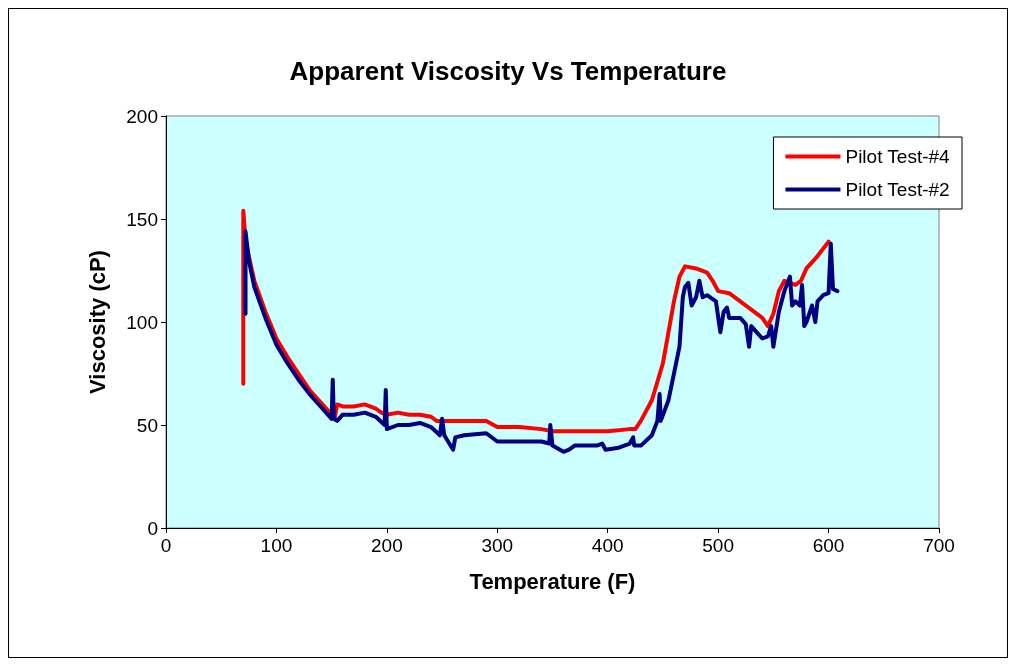  What do you see at coordinates (152, 528) in the screenshot?
I see `y-tick-label: 0` at bounding box center [152, 528].